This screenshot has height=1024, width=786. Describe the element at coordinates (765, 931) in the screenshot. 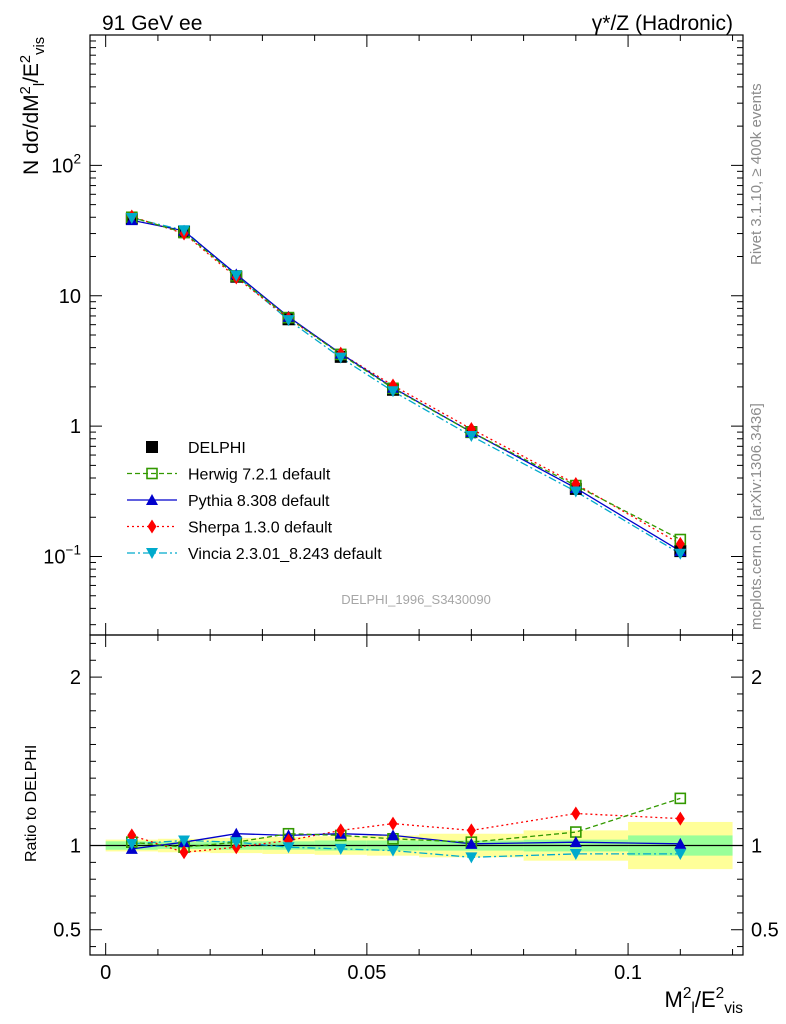

I see `ratio-y-tick-label-right: 0.5` at that location.